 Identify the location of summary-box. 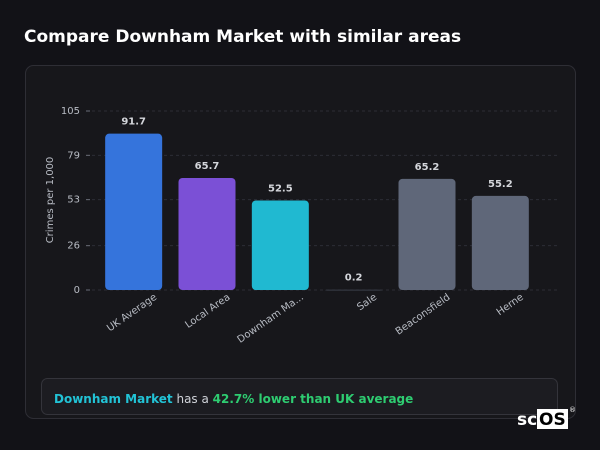
(299, 396).